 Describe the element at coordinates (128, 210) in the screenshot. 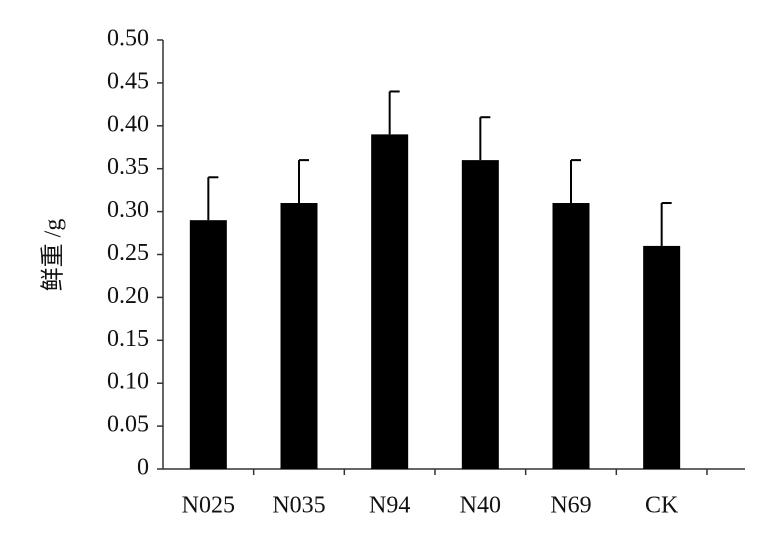

I see `y-tick-label: 0.30` at that location.